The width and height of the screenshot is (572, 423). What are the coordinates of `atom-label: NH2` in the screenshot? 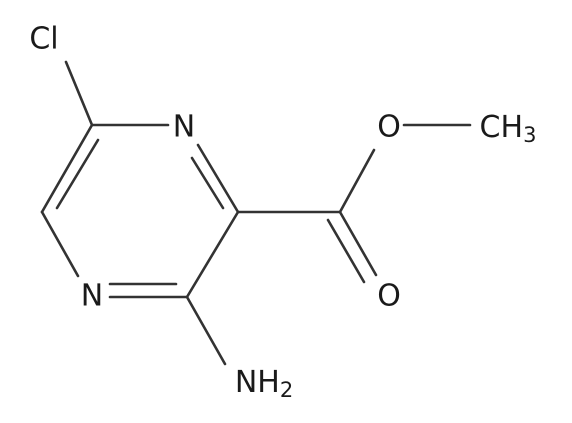 It's located at (264, 384).